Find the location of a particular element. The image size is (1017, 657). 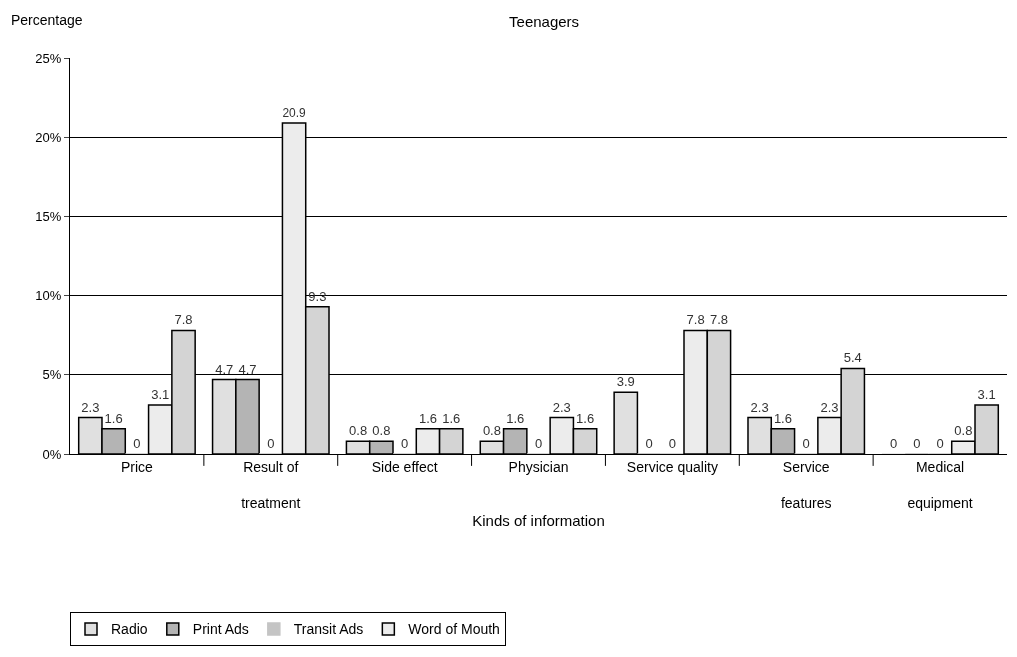

x-tick-label: Physician is located at coordinates (538, 466).